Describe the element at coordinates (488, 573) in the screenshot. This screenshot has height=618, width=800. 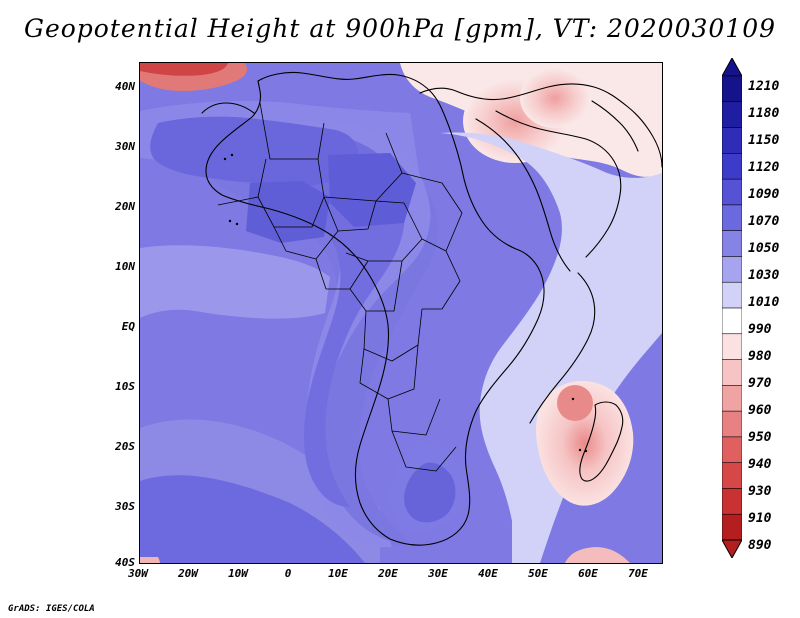
I see `lon-label-40e: 40E` at that location.